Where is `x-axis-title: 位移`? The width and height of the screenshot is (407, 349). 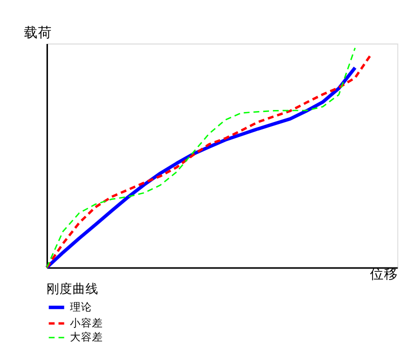 x-axis-title: 位移 is located at coordinates (384, 274).